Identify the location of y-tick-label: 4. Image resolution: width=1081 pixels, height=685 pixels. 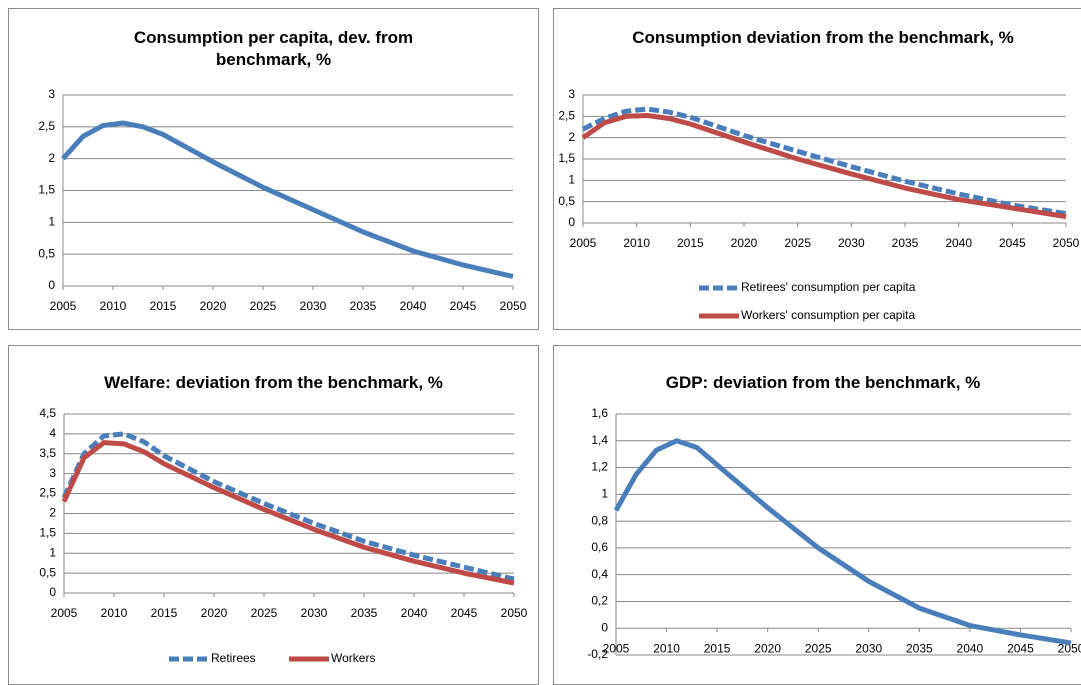
(52, 433).